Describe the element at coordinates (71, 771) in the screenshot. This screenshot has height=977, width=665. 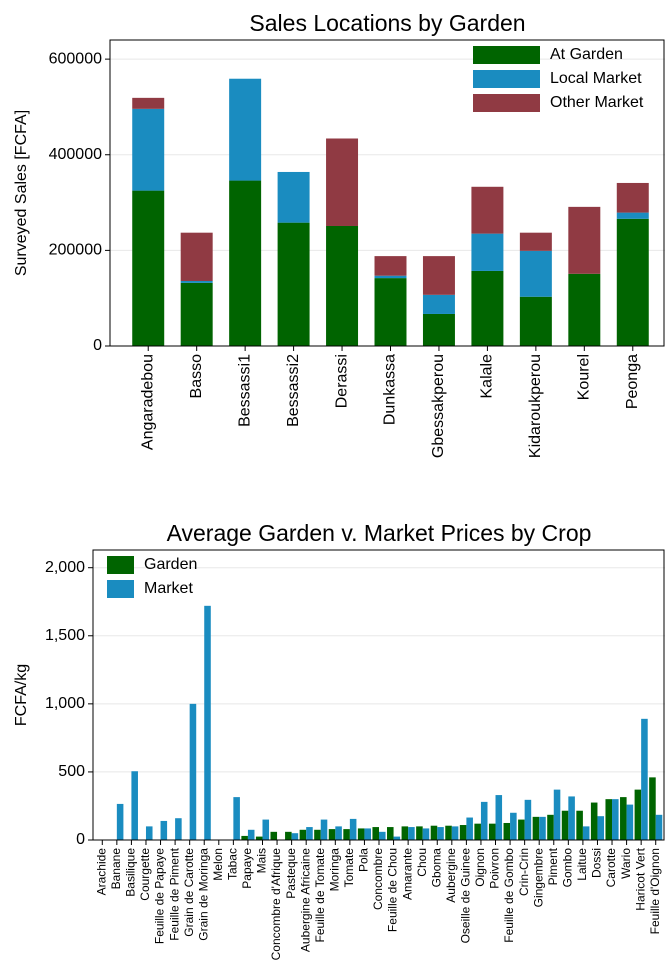
I see `y-tick-label: 500` at that location.